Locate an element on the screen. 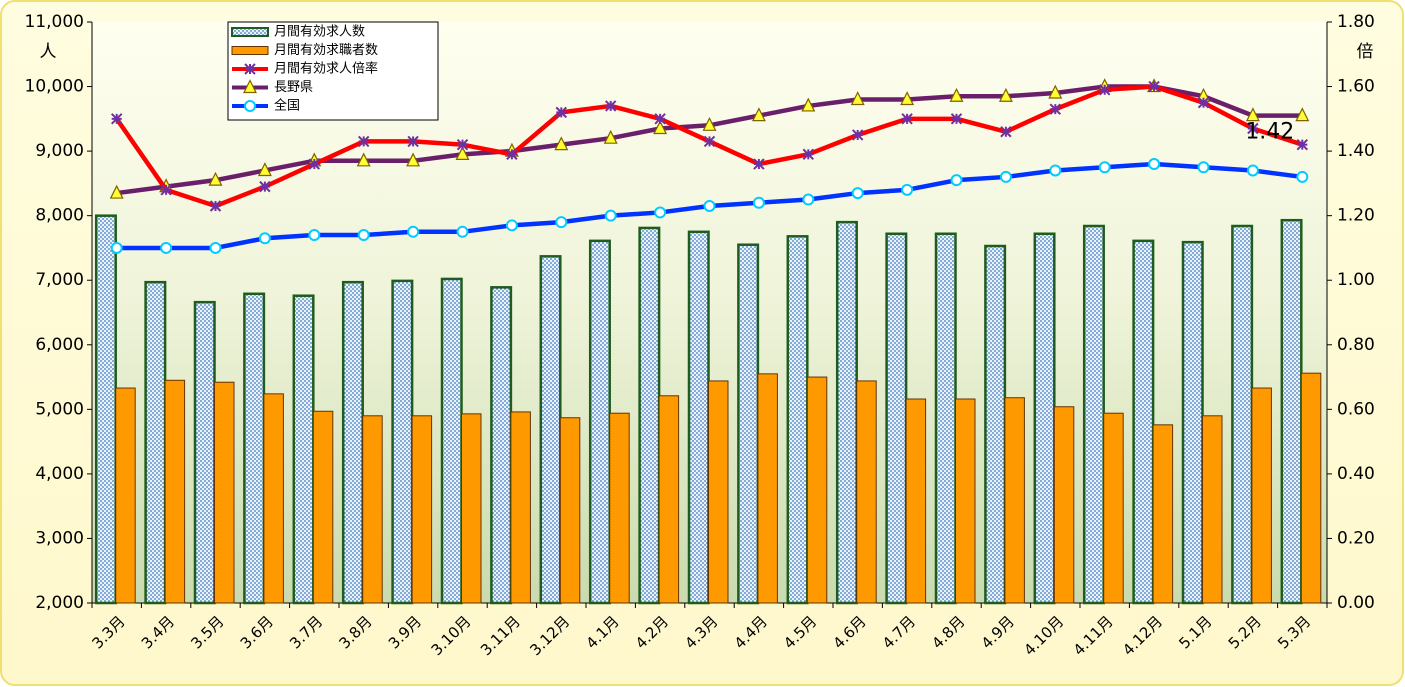  y-tick-label: 3,000 is located at coordinates (59, 538).